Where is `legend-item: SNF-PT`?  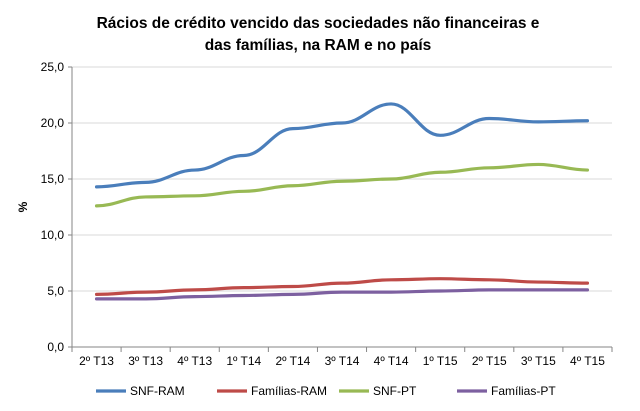
legend-item: SNF-PT is located at coordinates (378, 391).